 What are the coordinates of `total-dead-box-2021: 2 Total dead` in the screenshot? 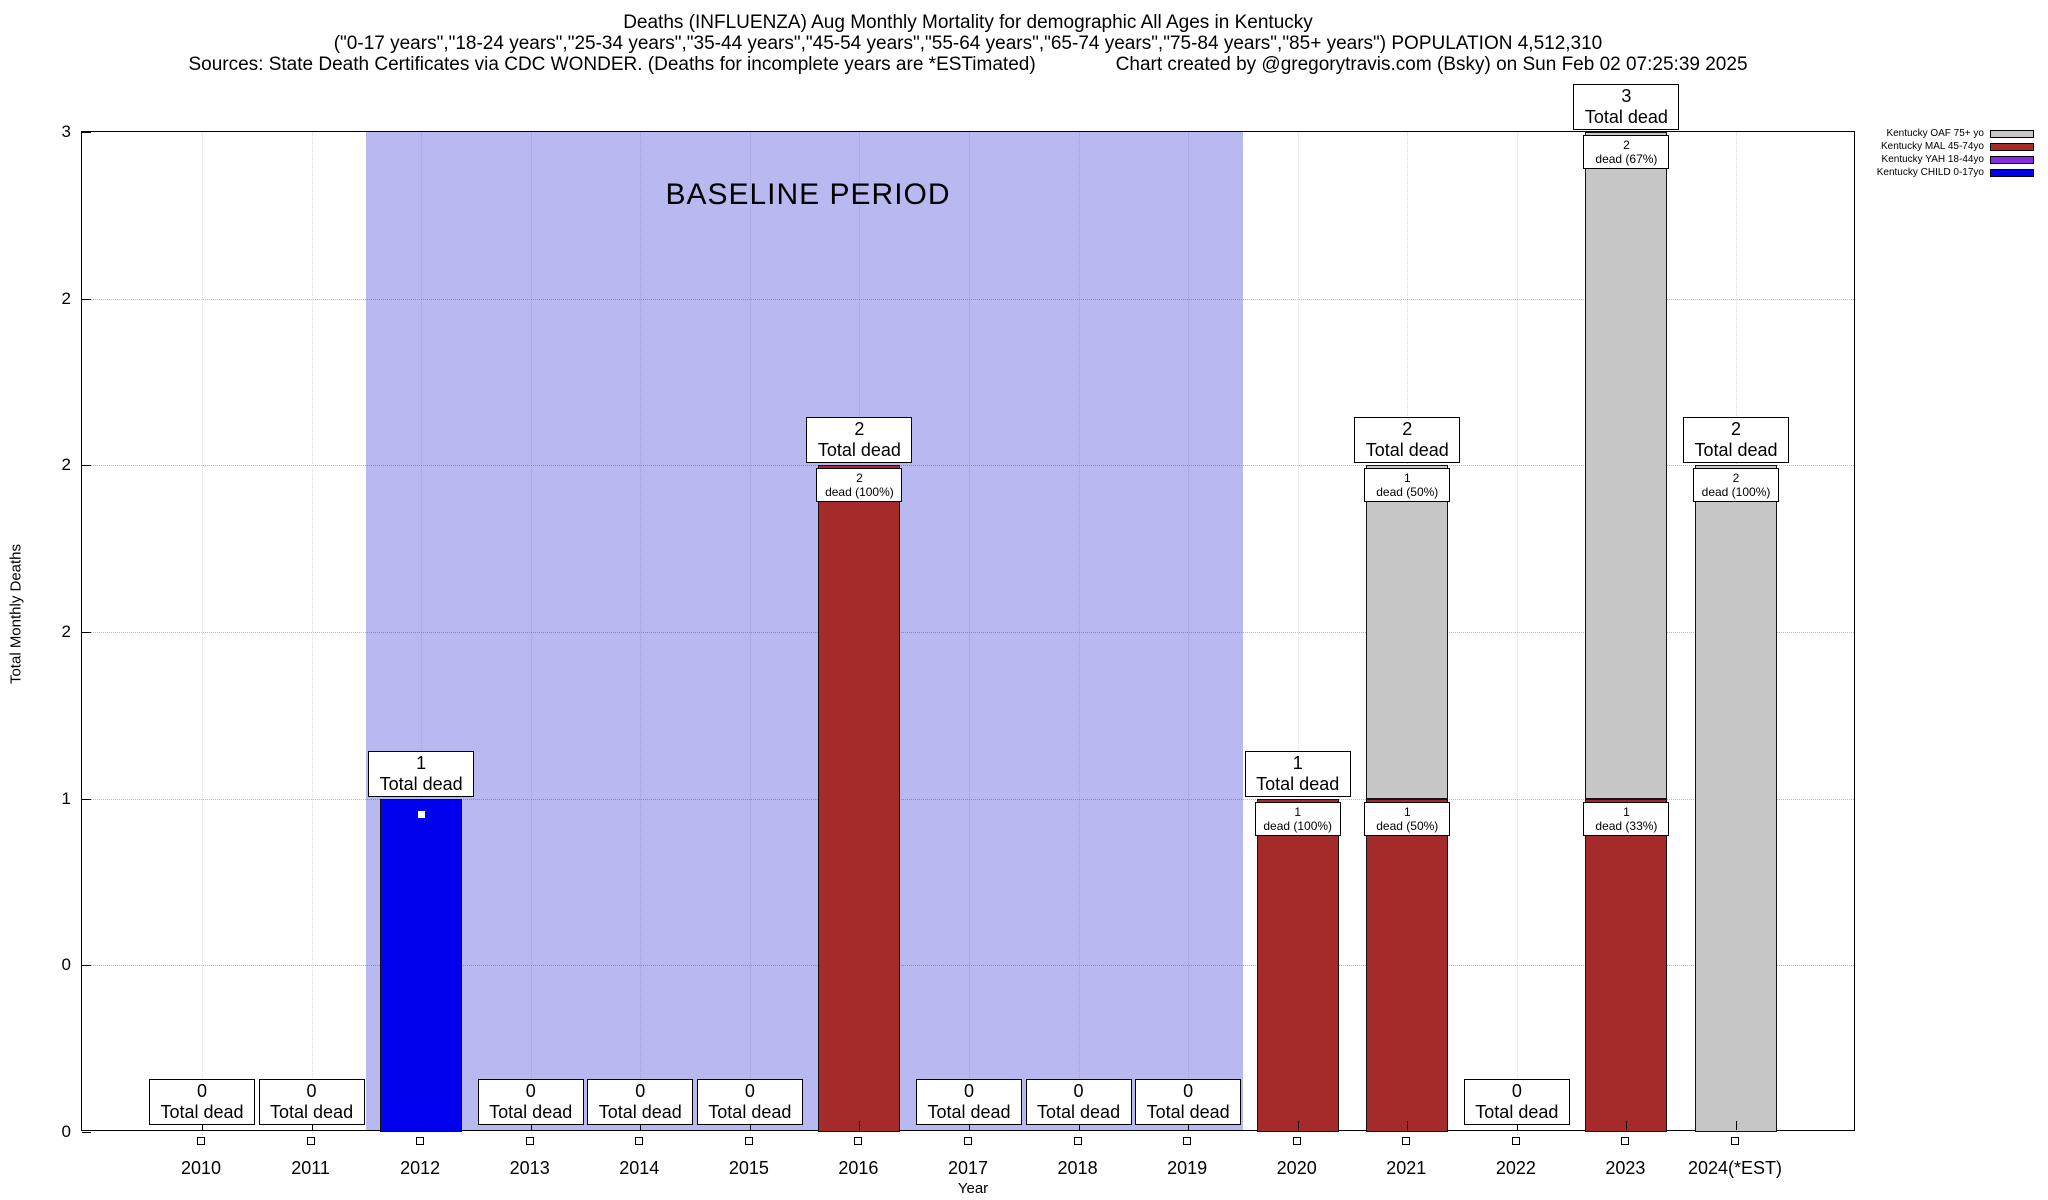 It's located at (1407, 440).